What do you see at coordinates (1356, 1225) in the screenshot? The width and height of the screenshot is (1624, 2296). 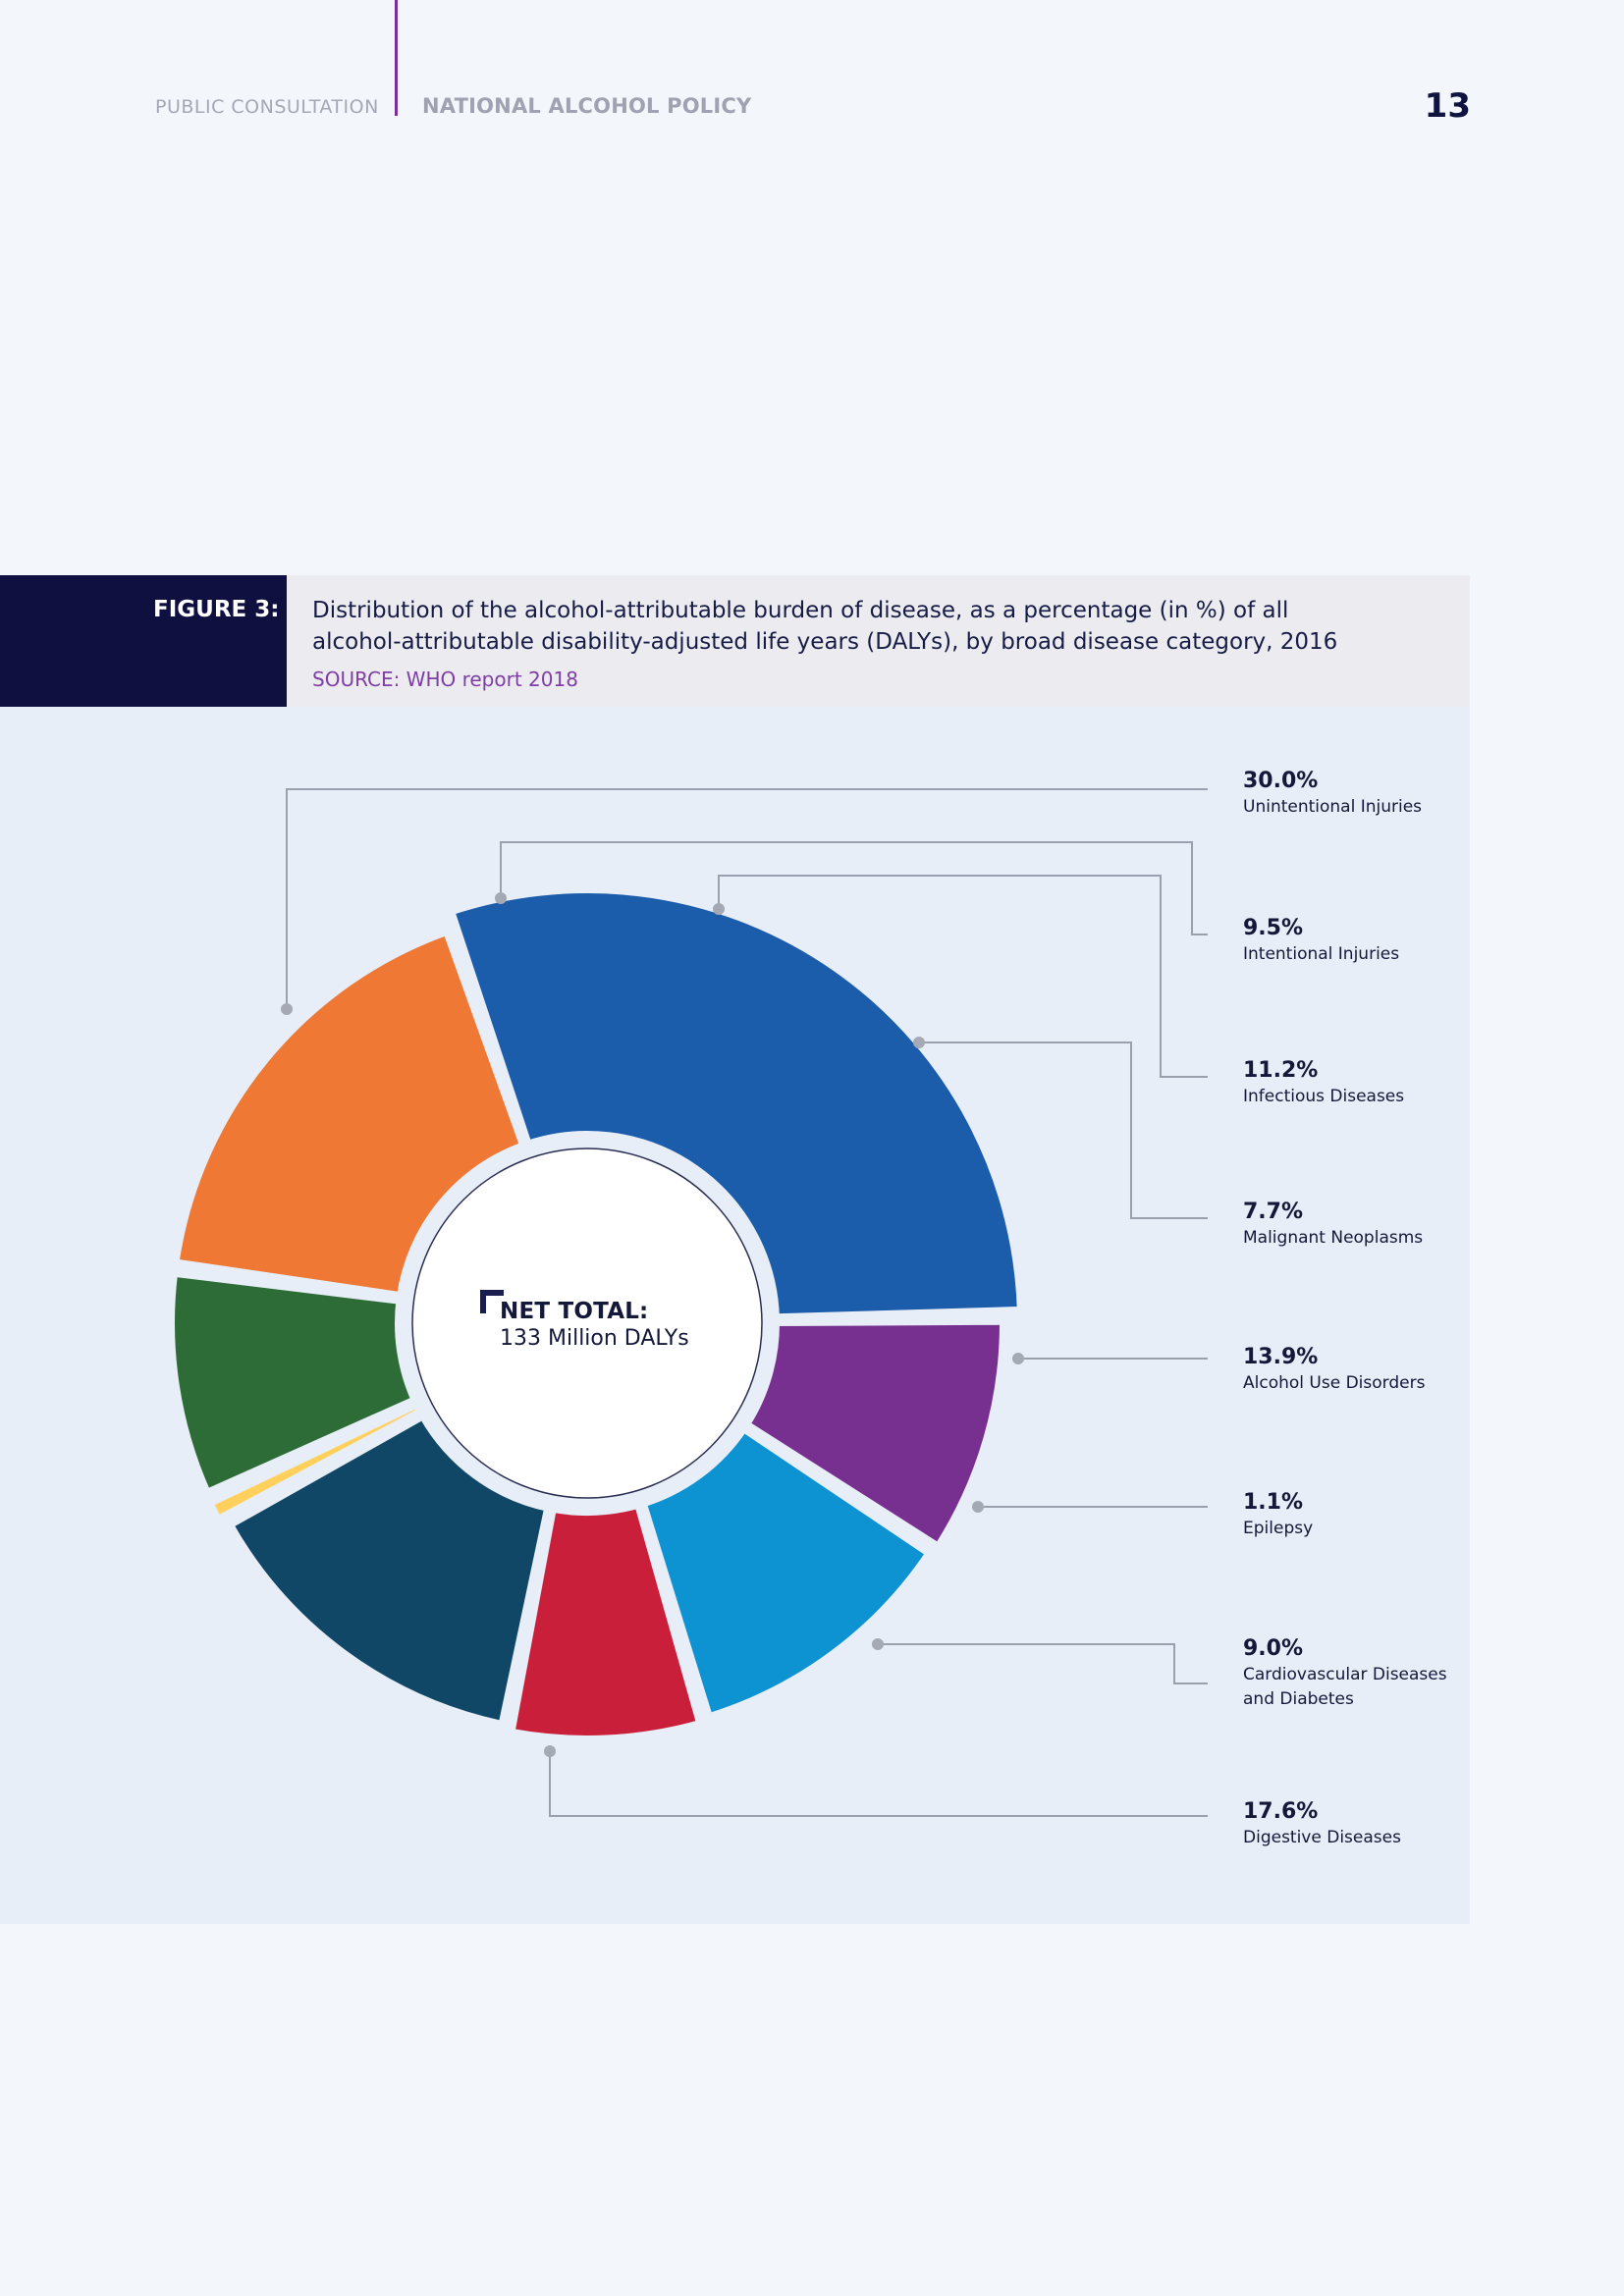 I see `legend-item-malignant-neoplasms: 7.7% Malignant Neoplasms` at bounding box center [1356, 1225].